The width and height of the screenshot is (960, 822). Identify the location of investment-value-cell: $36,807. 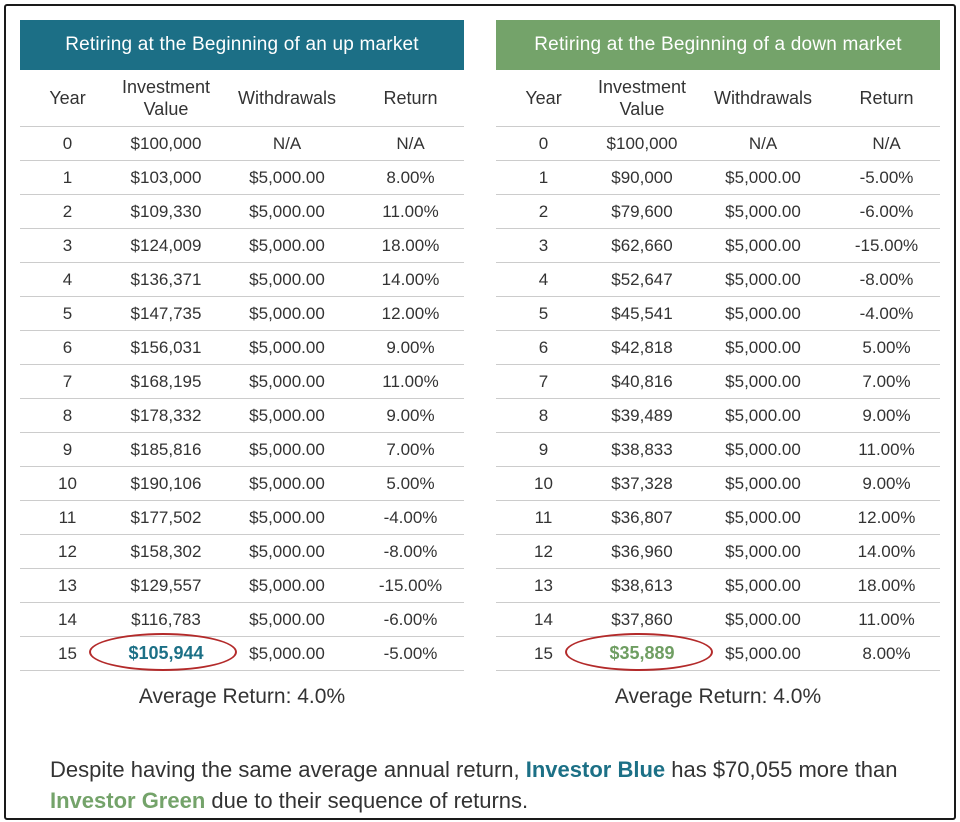
(642, 517).